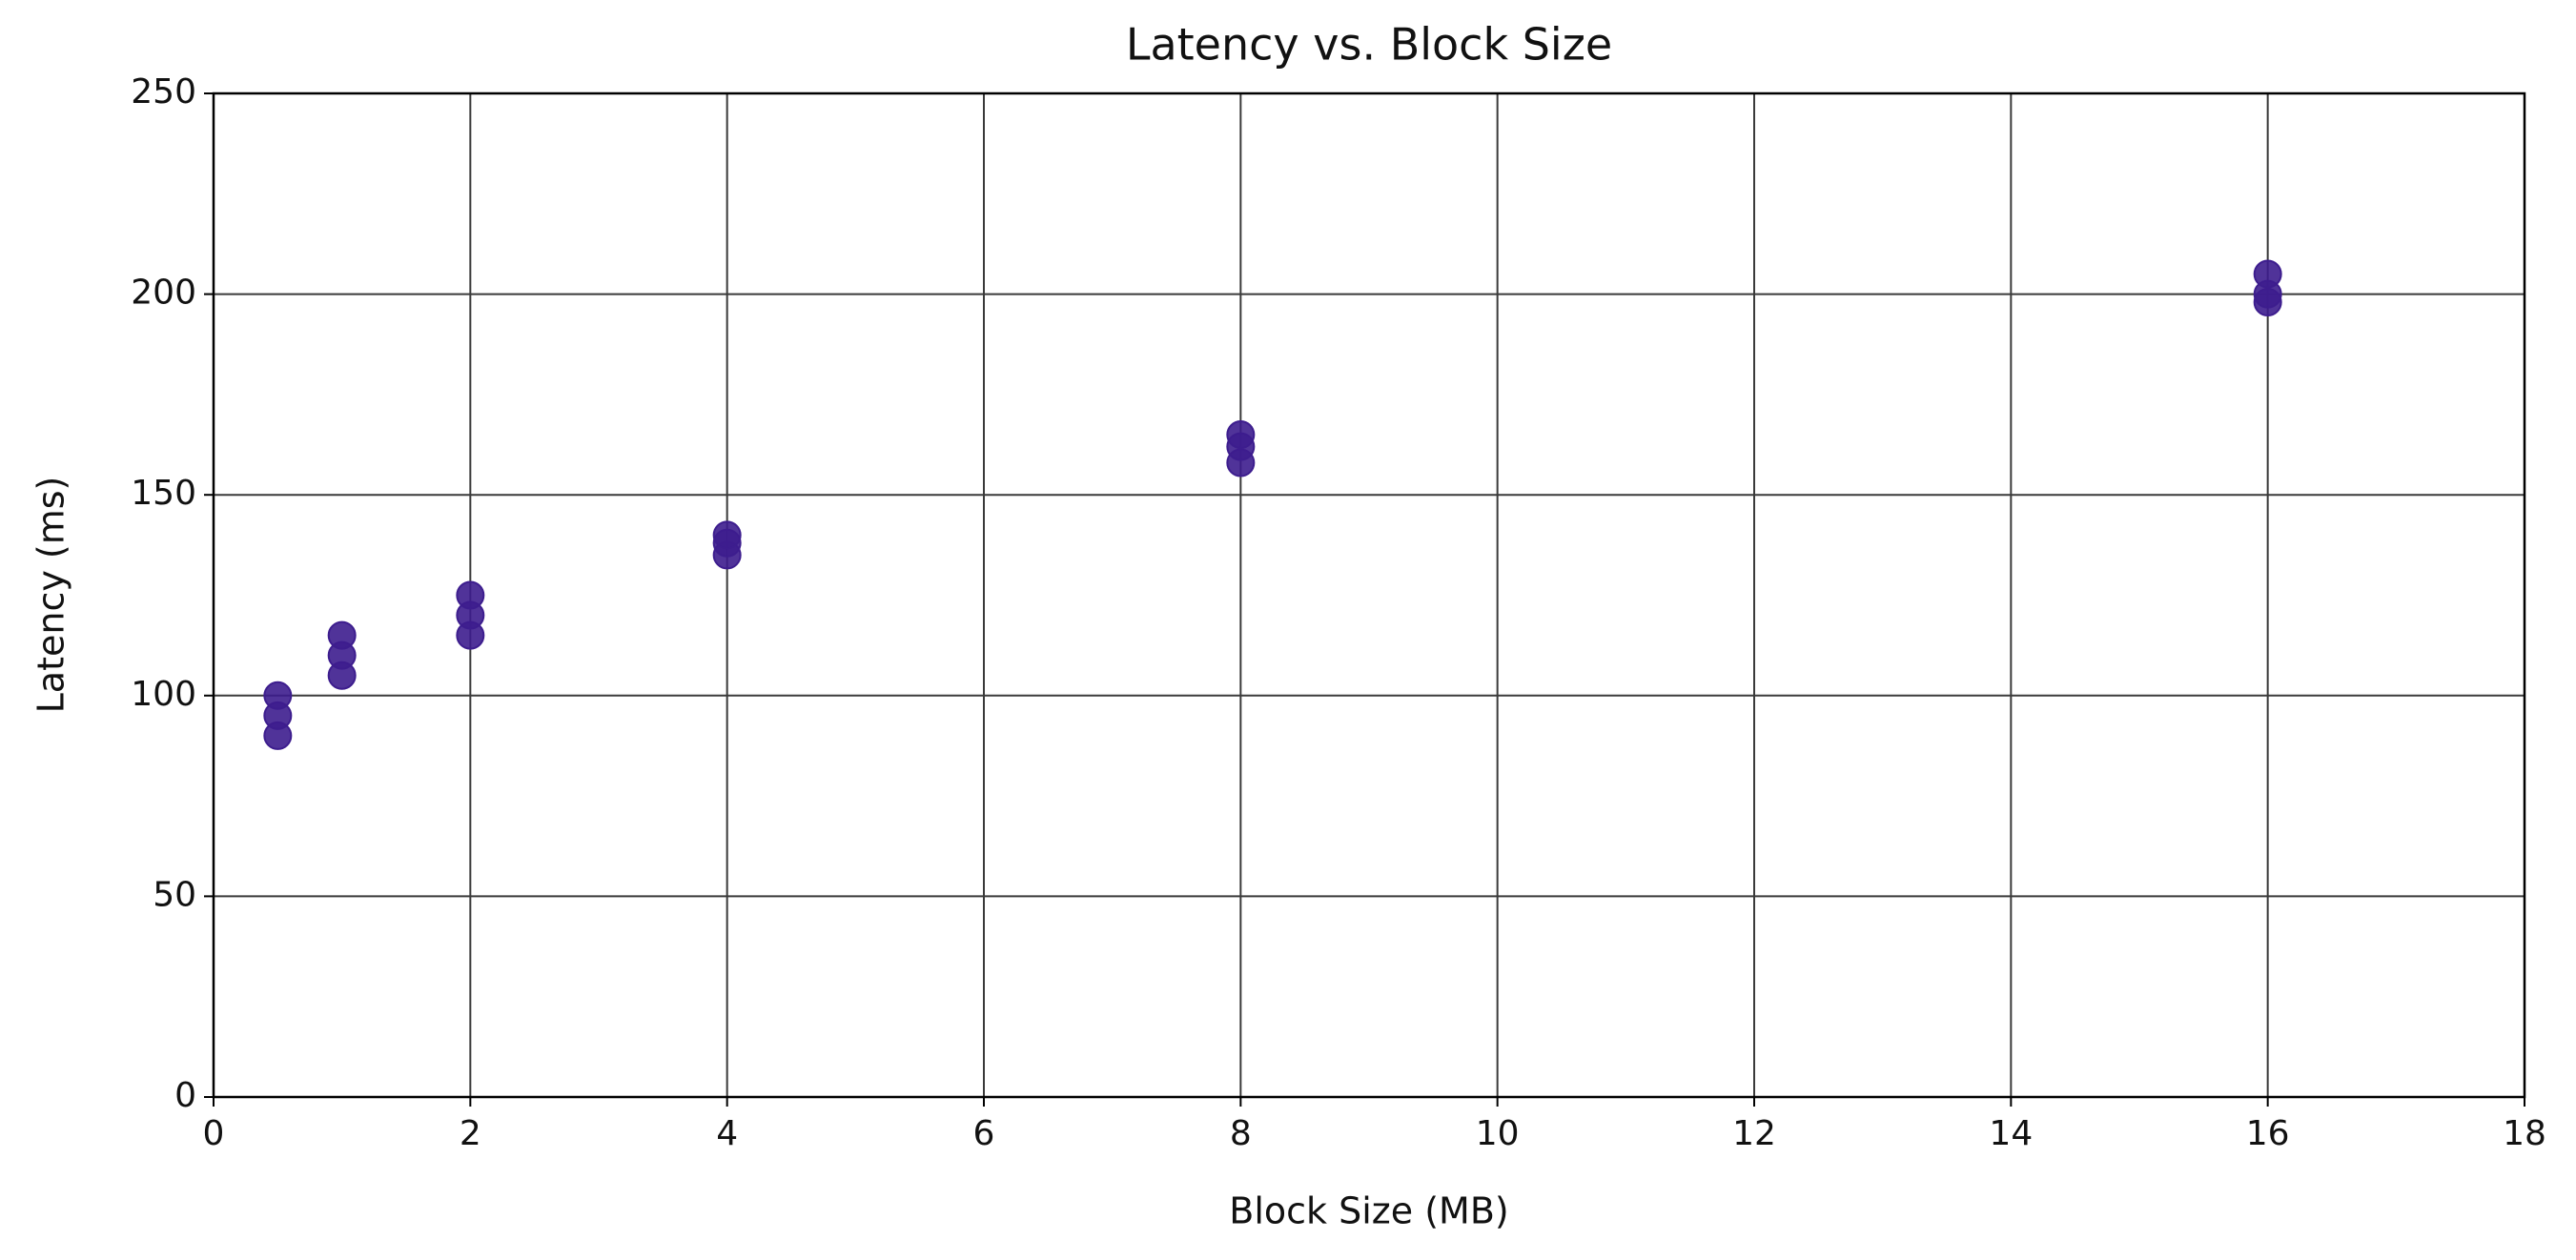 The image size is (2576, 1260). Describe the element at coordinates (185, 1095) in the screenshot. I see `y-tick-label: 0` at that location.